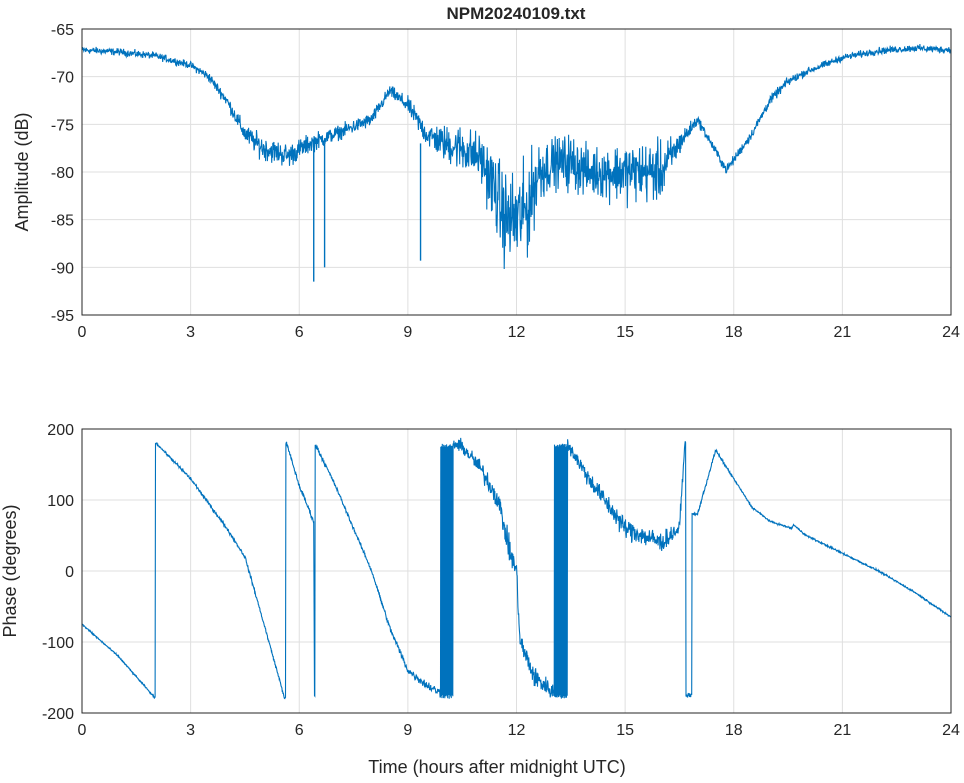  I want to click on y-tick-label: 200, so click(60, 430).